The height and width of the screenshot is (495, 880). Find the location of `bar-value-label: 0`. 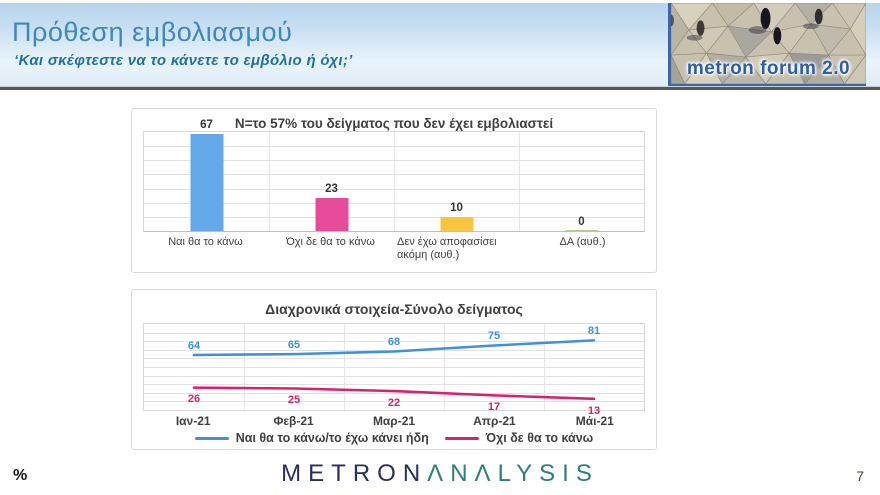

bar-value-label: 0 is located at coordinates (581, 222).